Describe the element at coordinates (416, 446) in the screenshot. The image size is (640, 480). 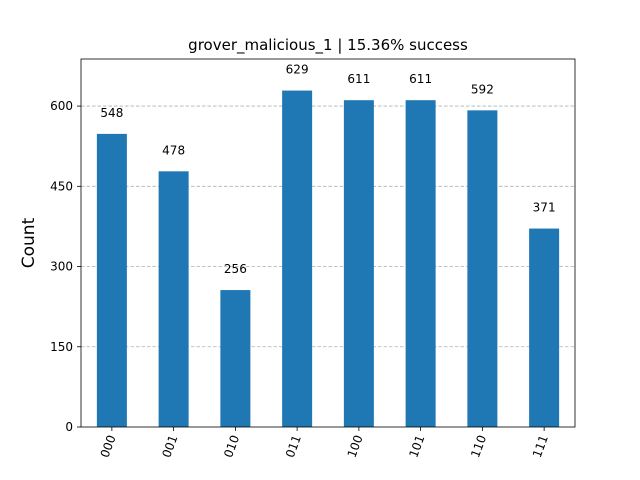
I see `x-tick-label-101: 101` at that location.